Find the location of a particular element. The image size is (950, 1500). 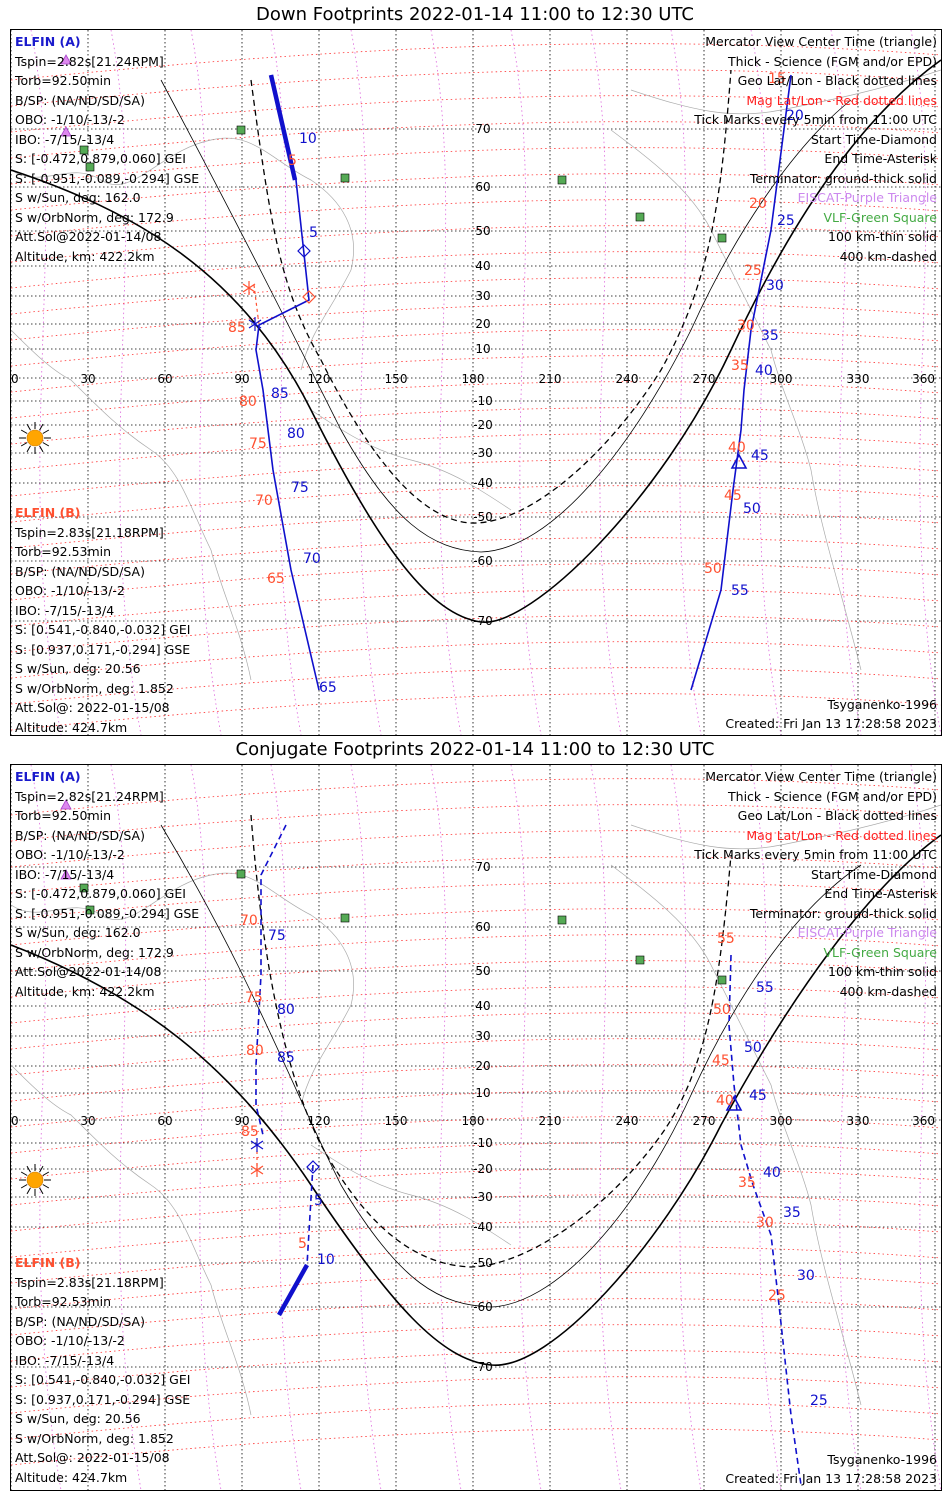

lat-tick-label: 20 is located at coordinates (482, 324).